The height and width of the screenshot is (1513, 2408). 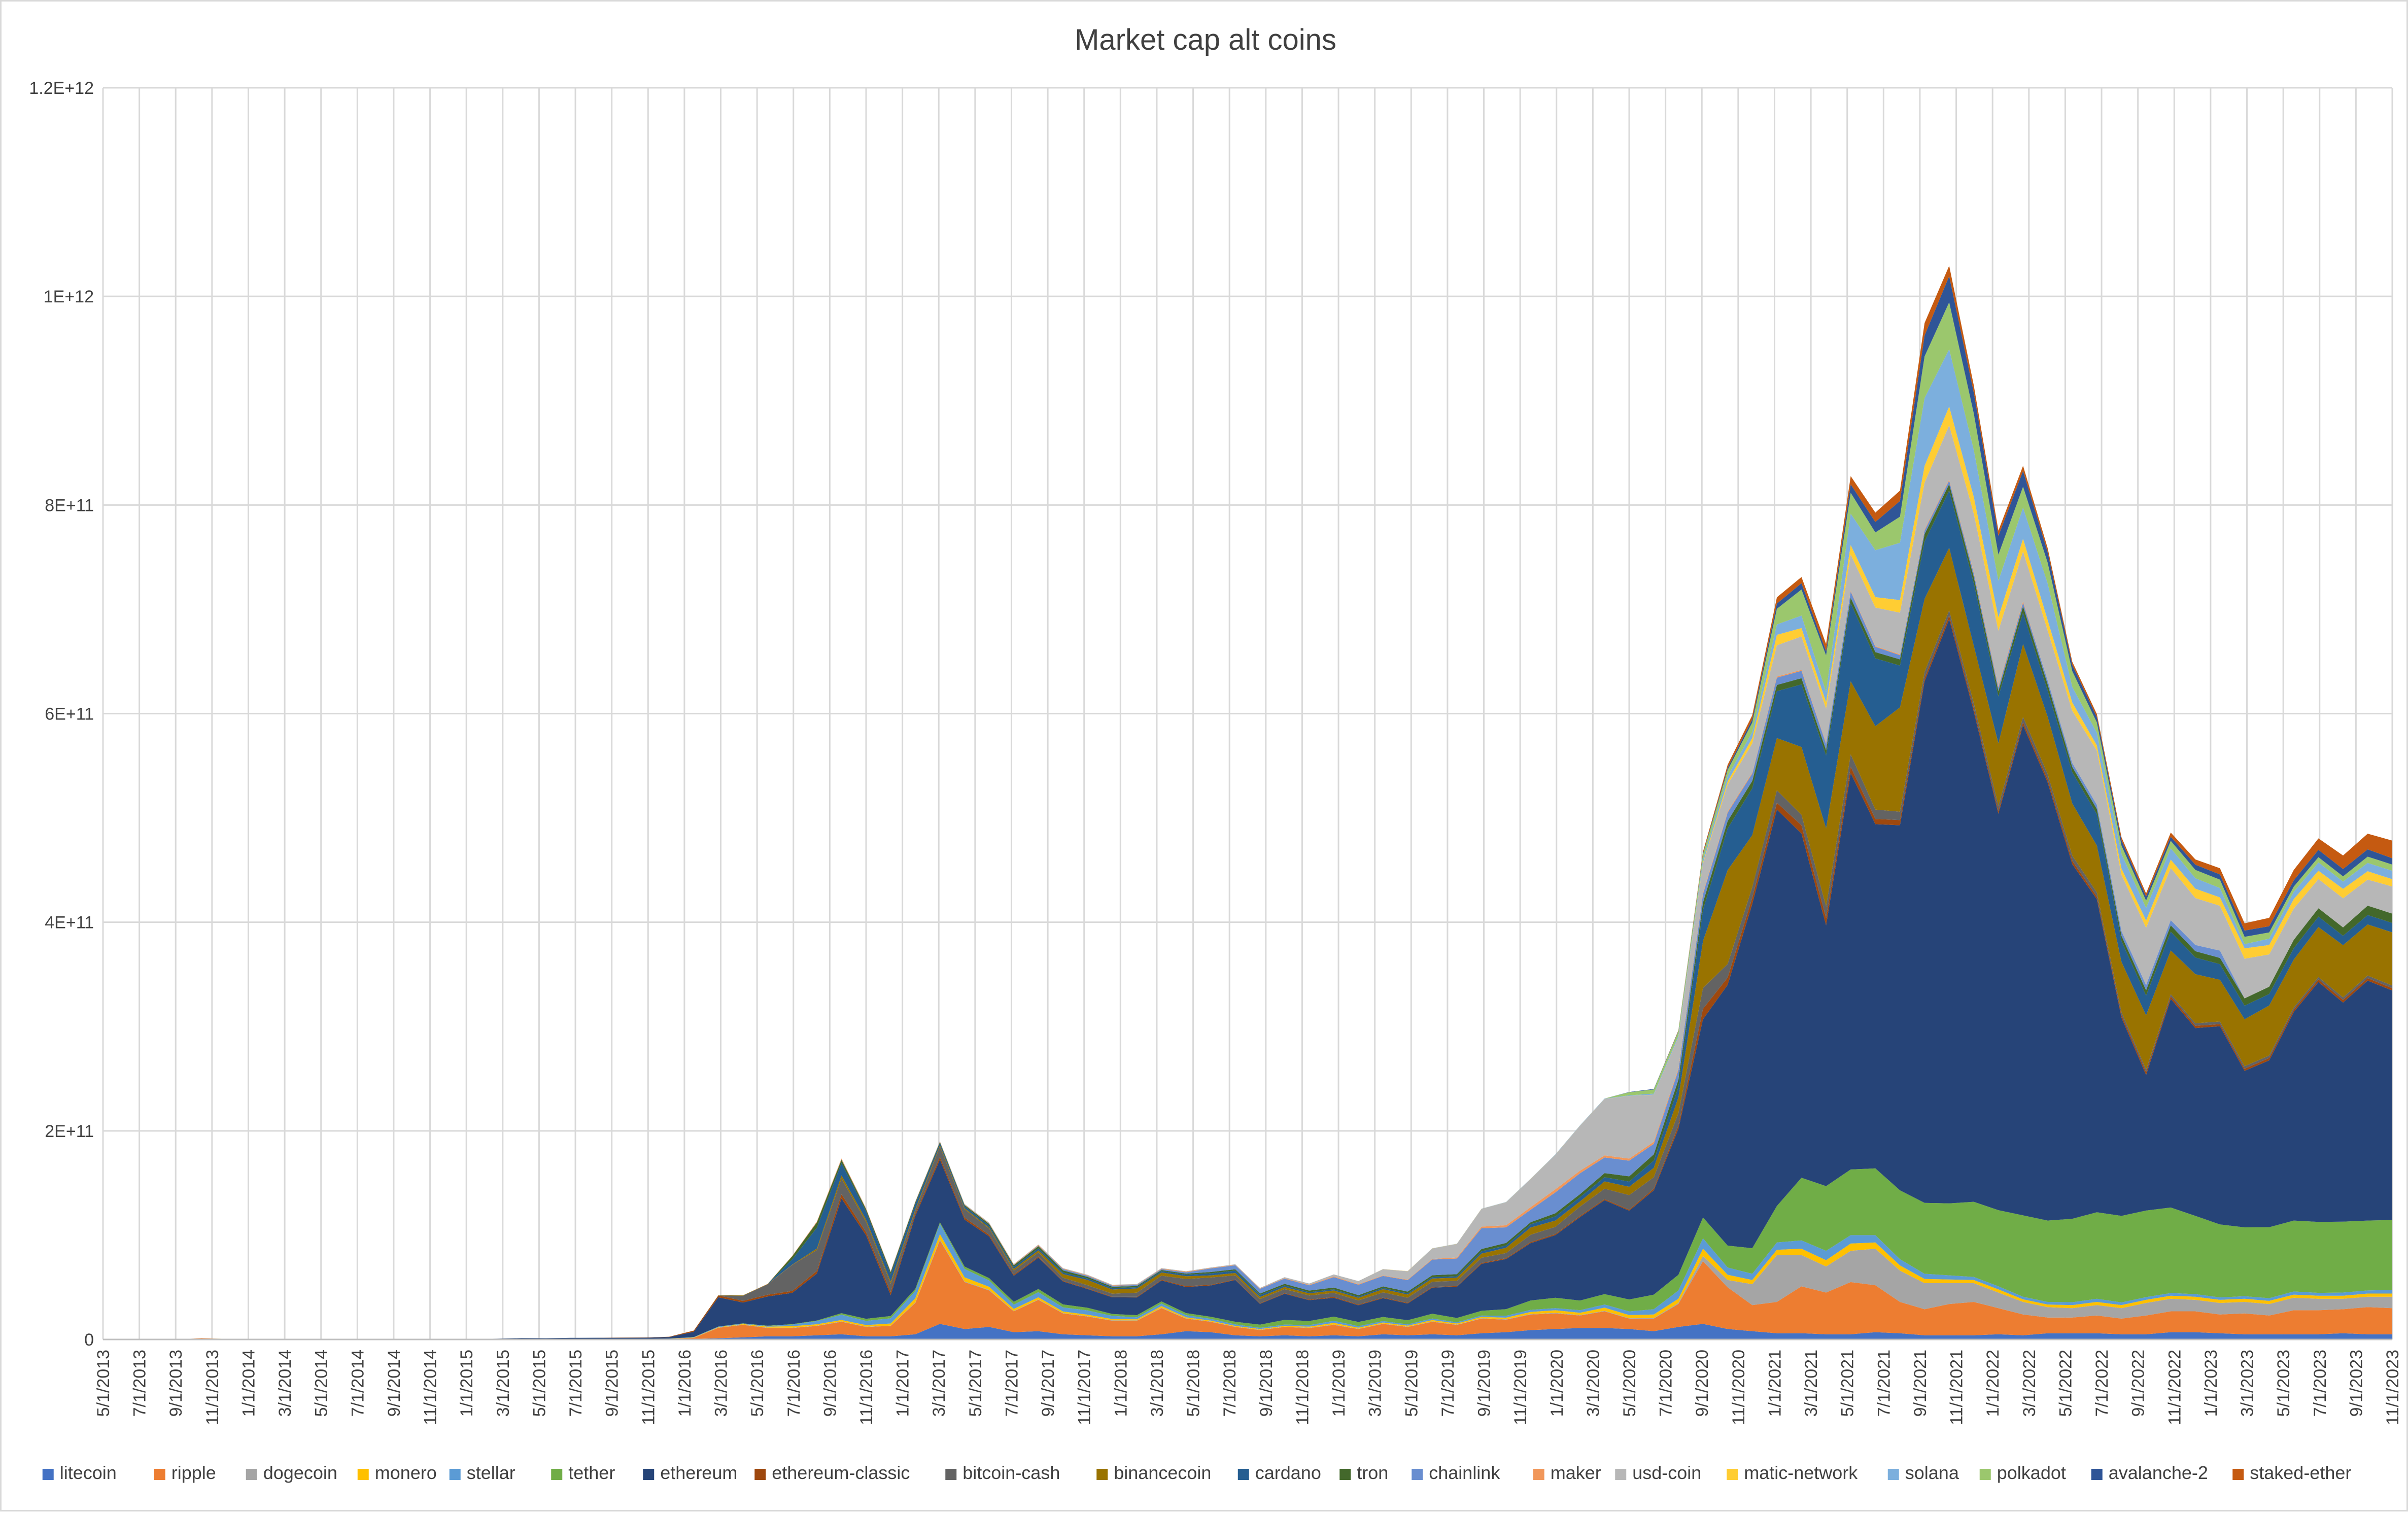 I want to click on x-tick-label: 5/1/2020, so click(x=1629, y=1383).